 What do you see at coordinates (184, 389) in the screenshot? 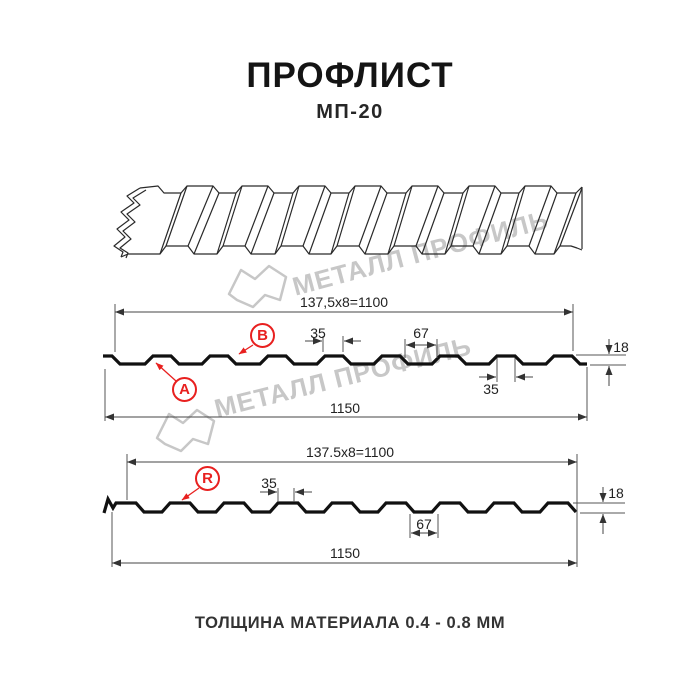
I see `point-label-a: A` at bounding box center [184, 389].